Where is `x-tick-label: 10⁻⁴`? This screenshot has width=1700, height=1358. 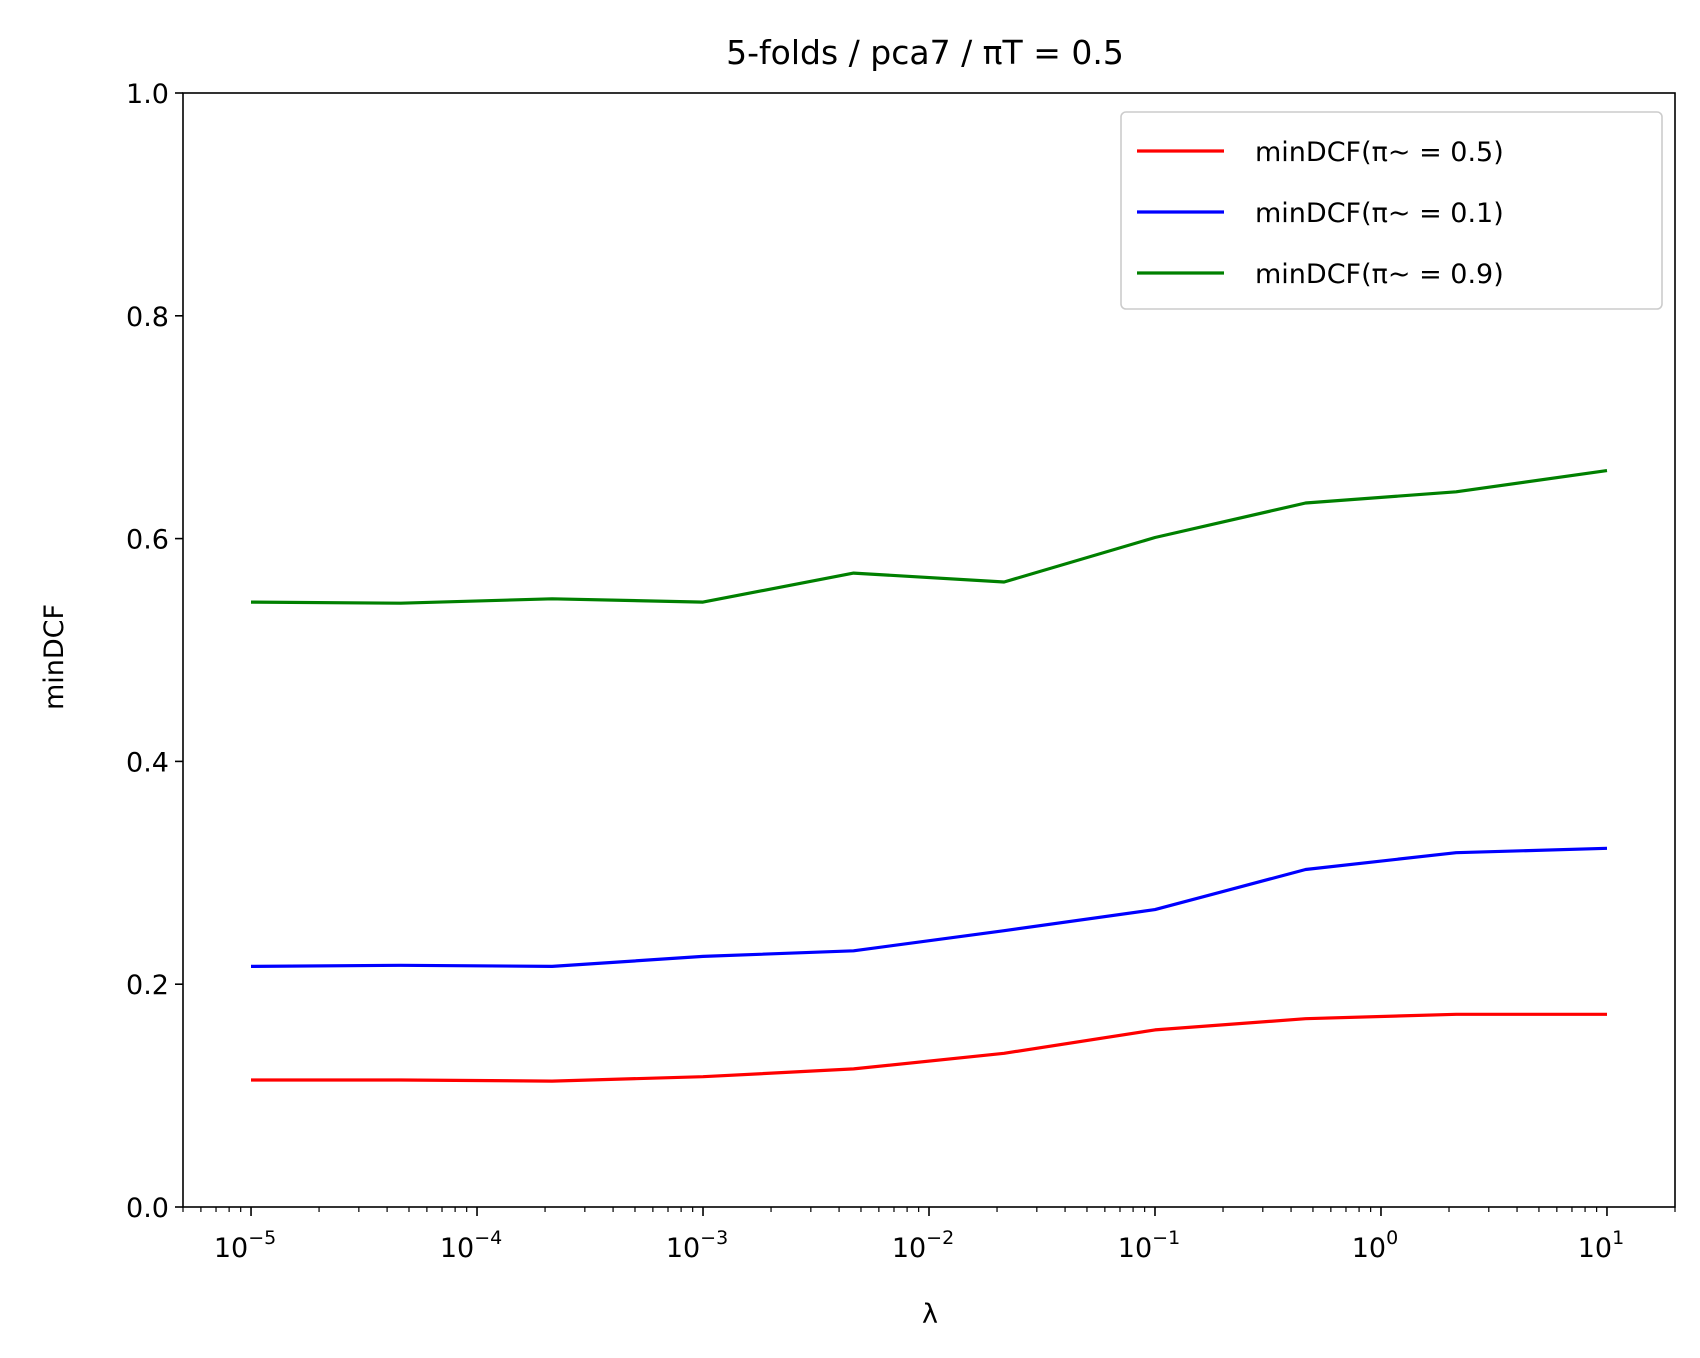
x-tick-label: 10⁻⁴ is located at coordinates (471, 1245).